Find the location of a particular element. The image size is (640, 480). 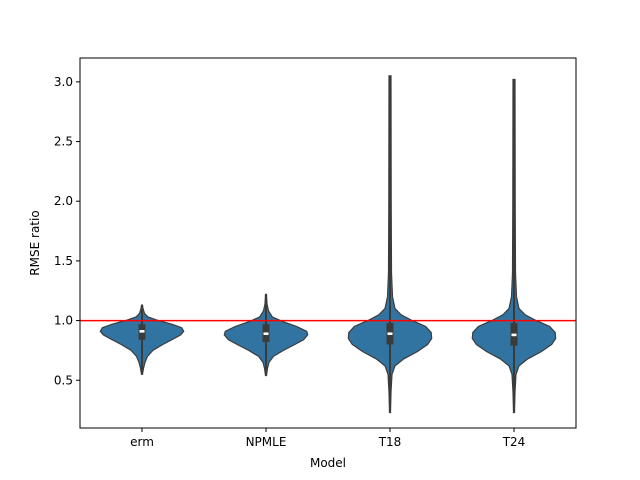

y-tick-label: 3.0 is located at coordinates (63, 82).